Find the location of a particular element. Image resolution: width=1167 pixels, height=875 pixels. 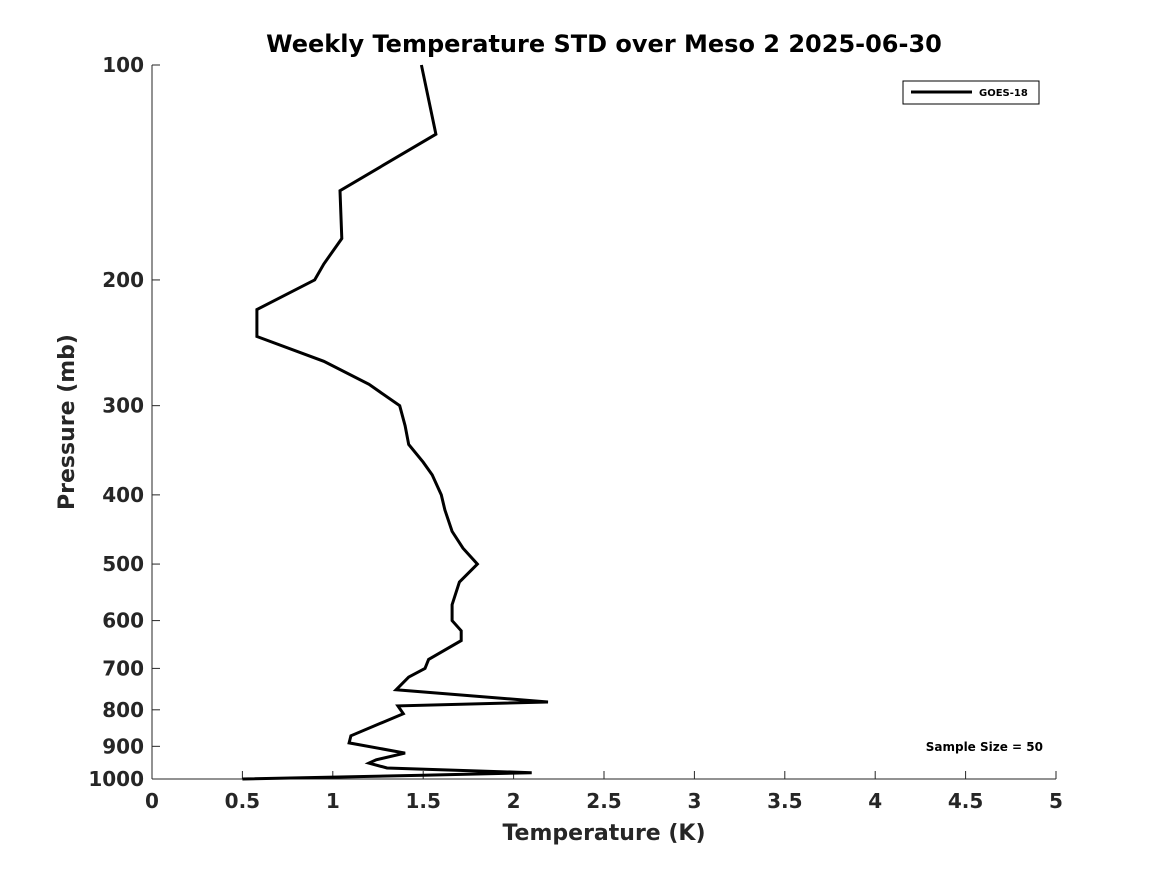

x-axis-label: Temperature (K) is located at coordinates (603, 833).